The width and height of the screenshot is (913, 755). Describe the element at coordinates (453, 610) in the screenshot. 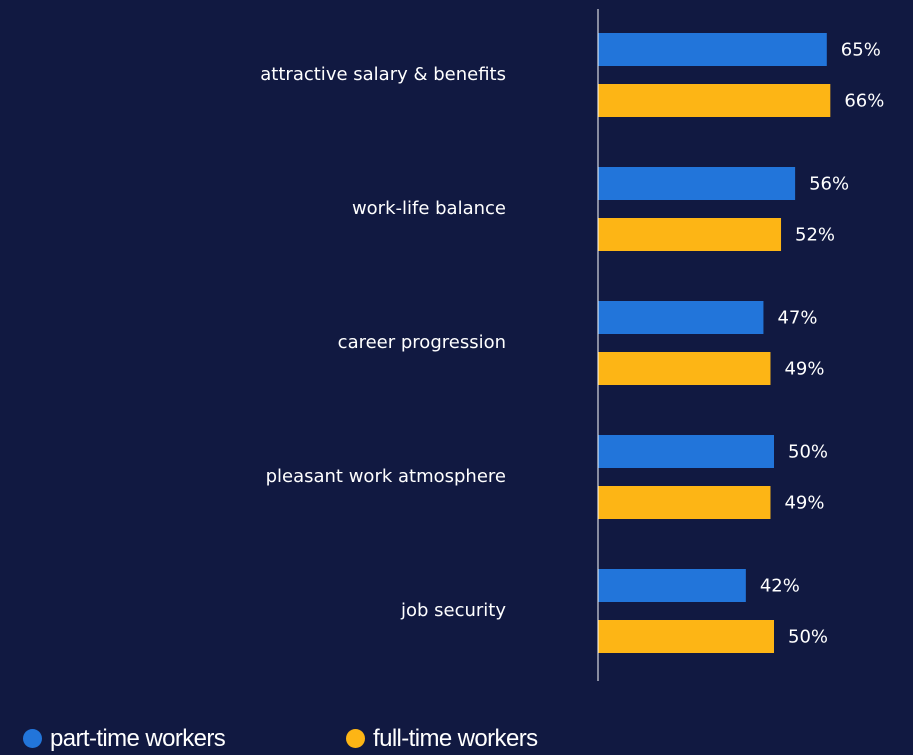

I see `category-label: job security` at that location.